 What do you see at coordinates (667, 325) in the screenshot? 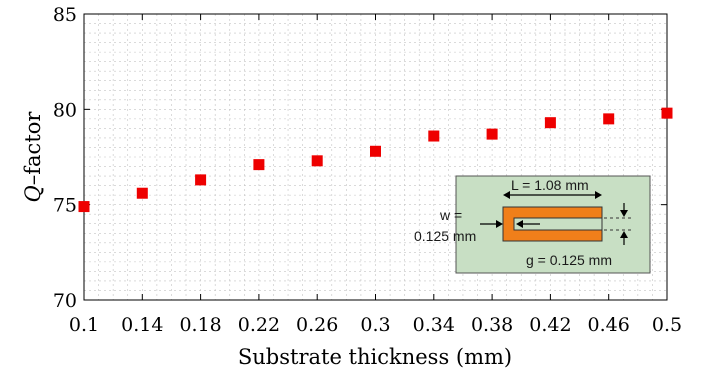
I see `x-tick-label: 0.5` at bounding box center [667, 325].